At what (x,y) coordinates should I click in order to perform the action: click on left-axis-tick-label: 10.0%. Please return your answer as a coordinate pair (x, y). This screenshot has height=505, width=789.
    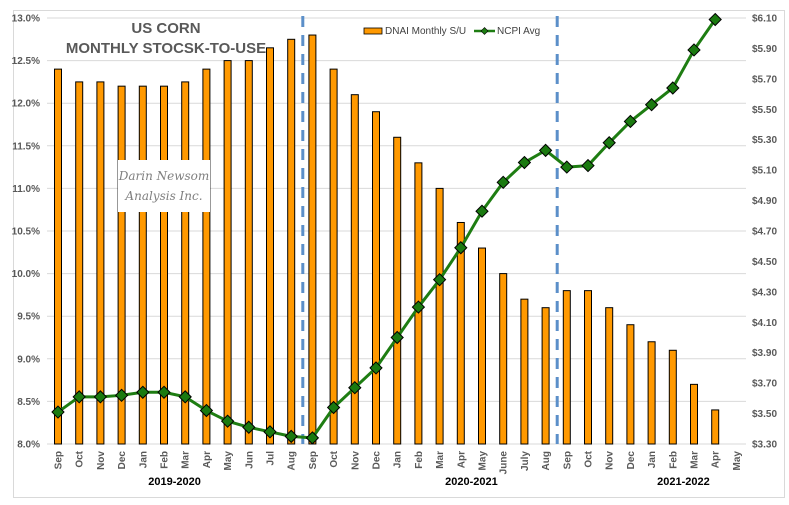
    Looking at the image, I should click on (26, 274).